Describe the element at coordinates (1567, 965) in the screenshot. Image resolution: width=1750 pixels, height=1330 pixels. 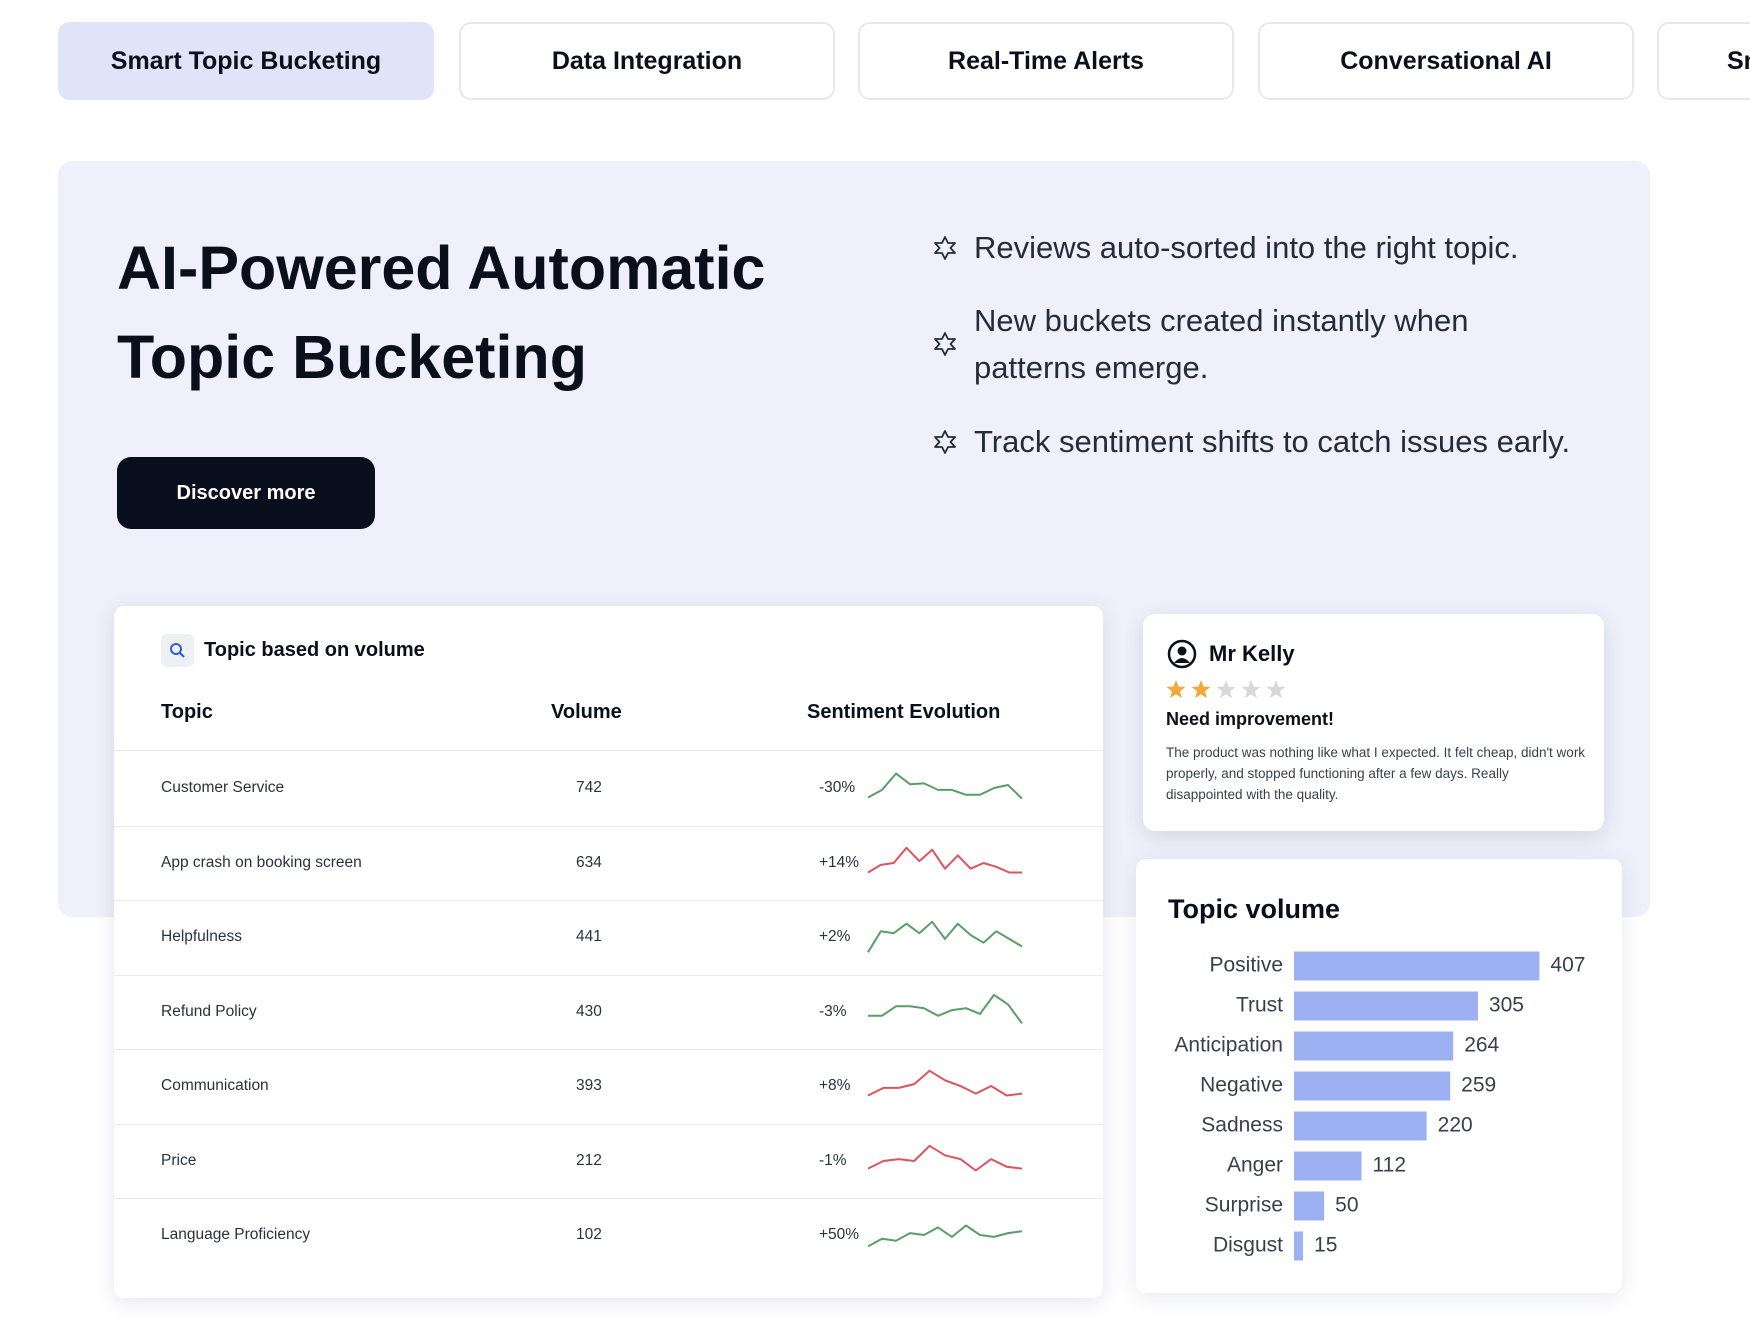
I see `value-label: 407` at that location.